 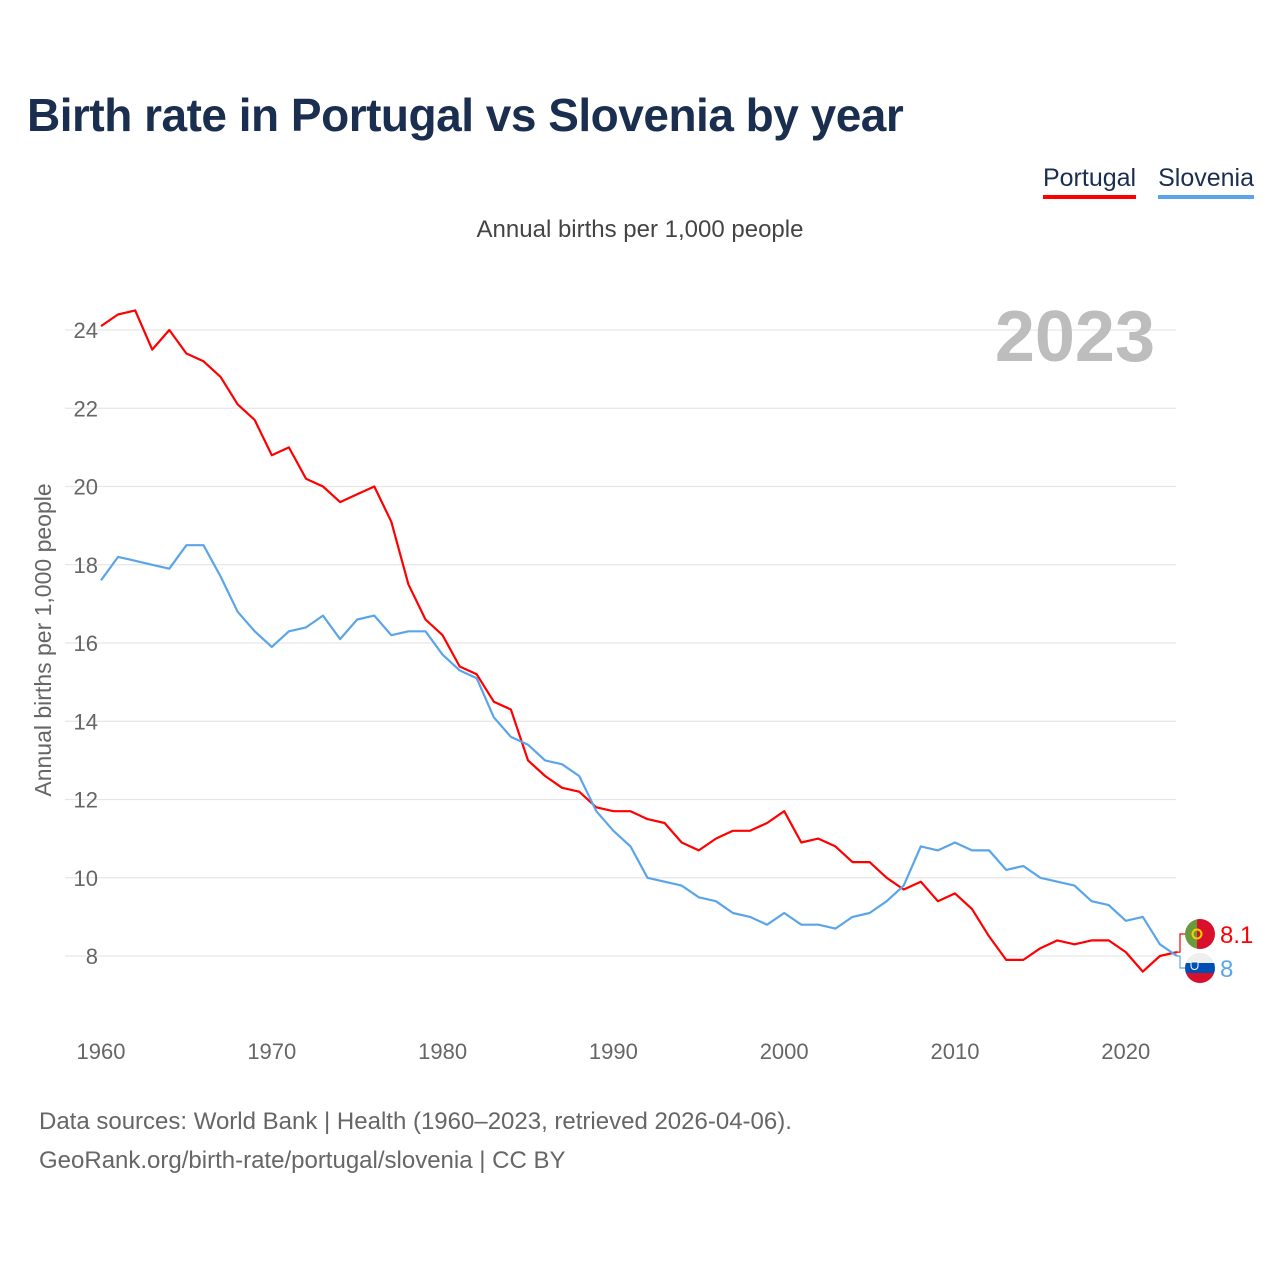 I want to click on x-tick-label: 1980, so click(x=442, y=1051).